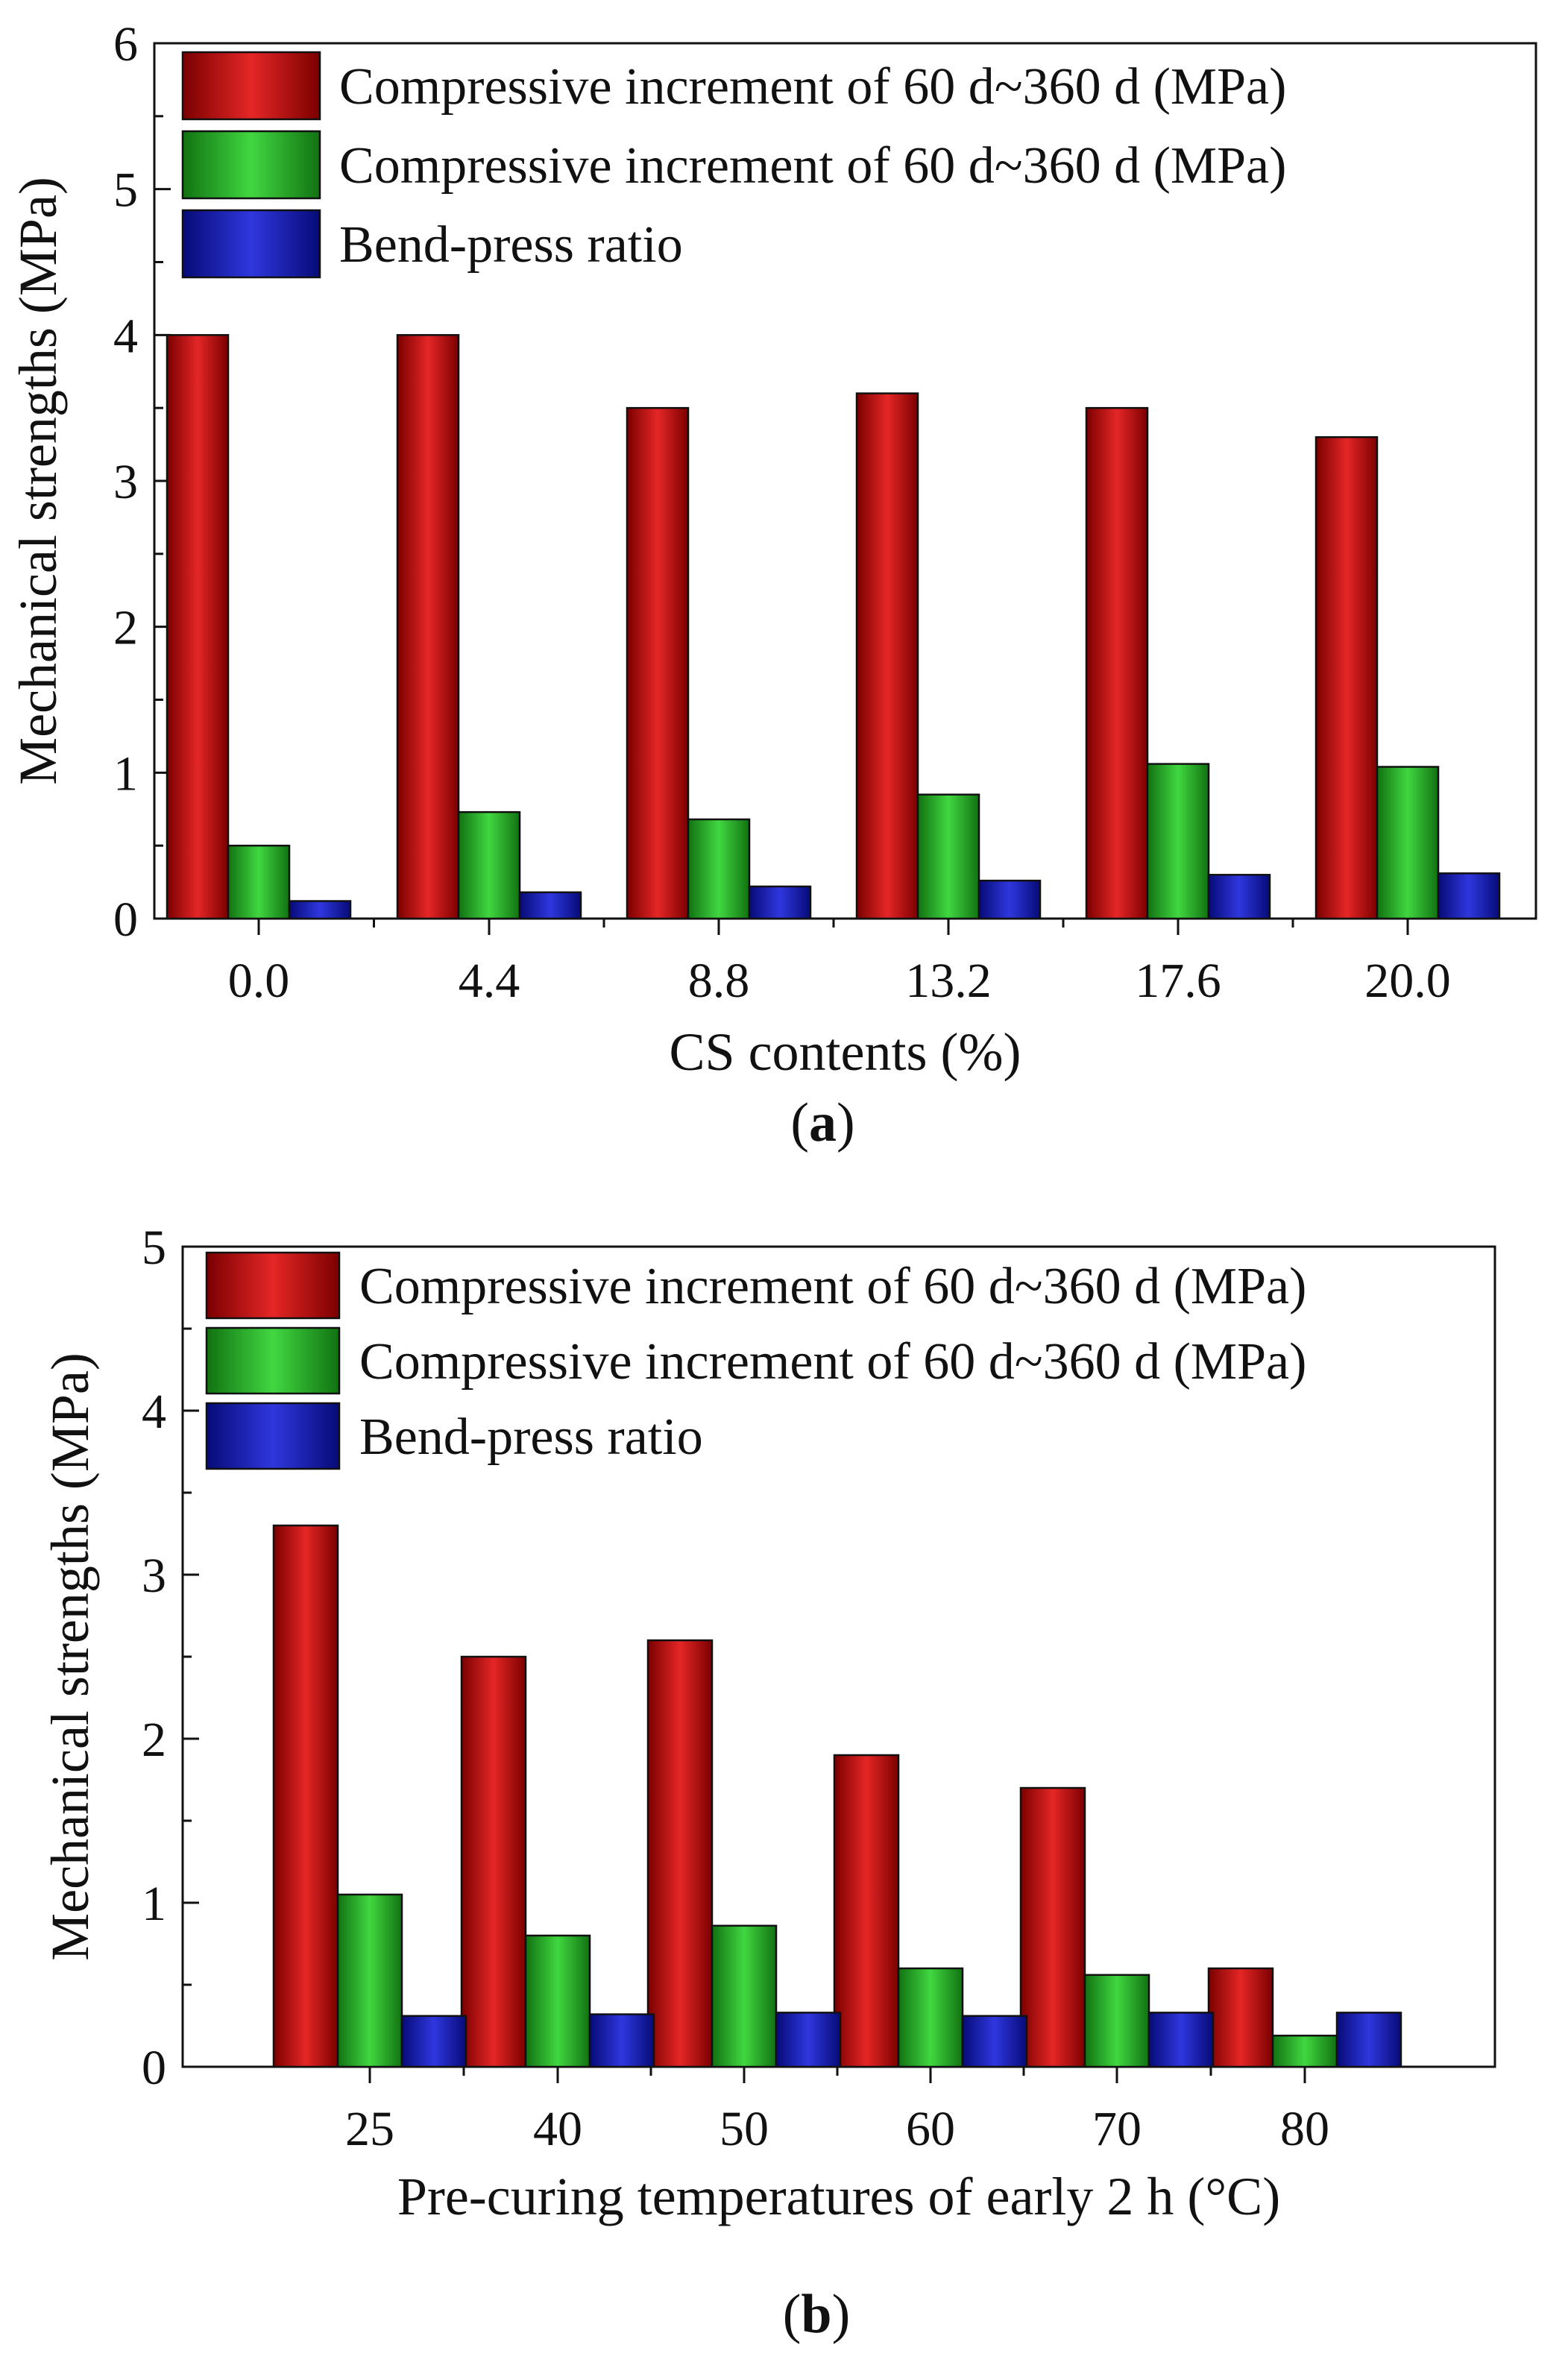 The width and height of the screenshot is (1568, 2368). What do you see at coordinates (489, 865) in the screenshot?
I see `bar-compressive-increment-2-4.4` at bounding box center [489, 865].